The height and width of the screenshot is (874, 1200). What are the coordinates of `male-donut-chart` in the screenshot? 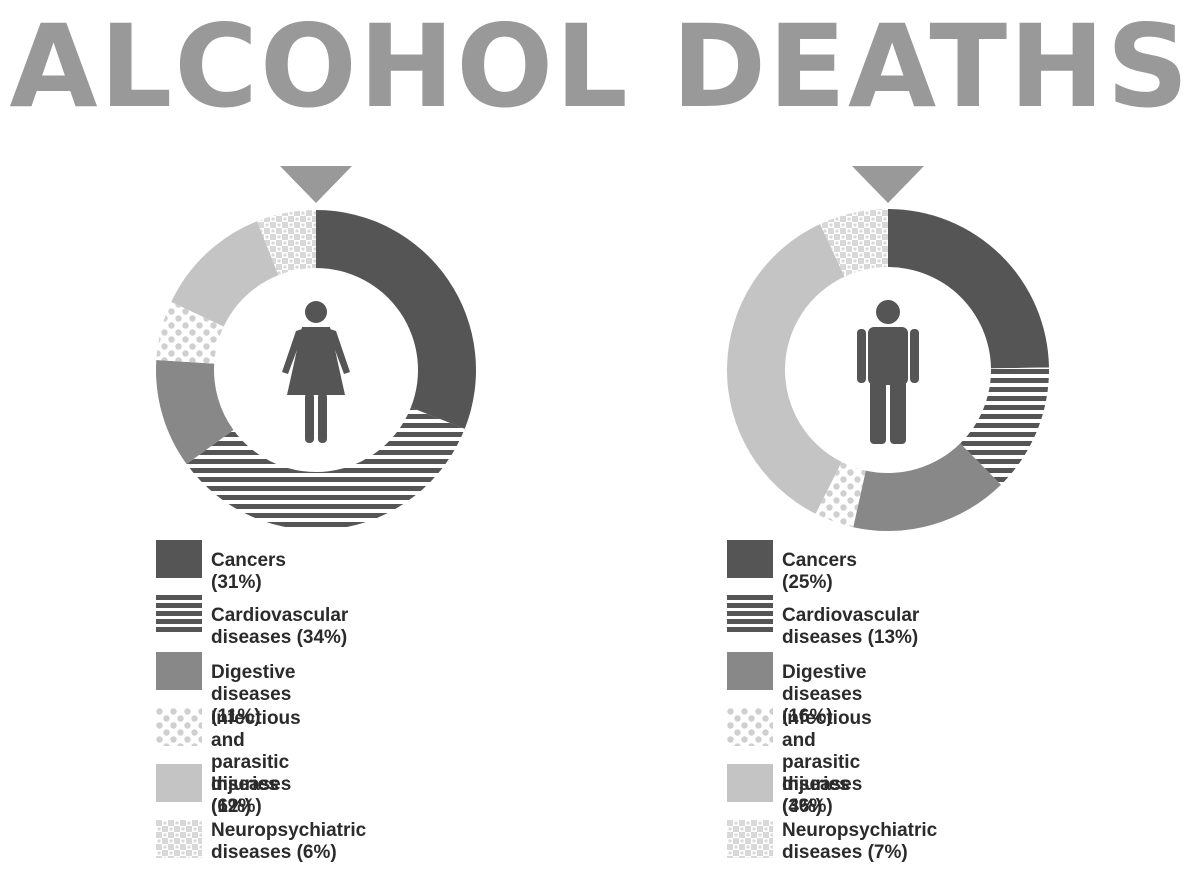 It's located at (888, 348).